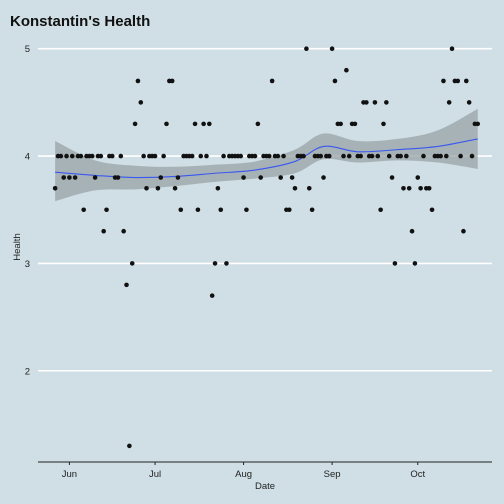 This screenshot has height=504, width=504. What do you see at coordinates (80, 21) in the screenshot?
I see `chart-title: Konstantin's Health` at bounding box center [80, 21].